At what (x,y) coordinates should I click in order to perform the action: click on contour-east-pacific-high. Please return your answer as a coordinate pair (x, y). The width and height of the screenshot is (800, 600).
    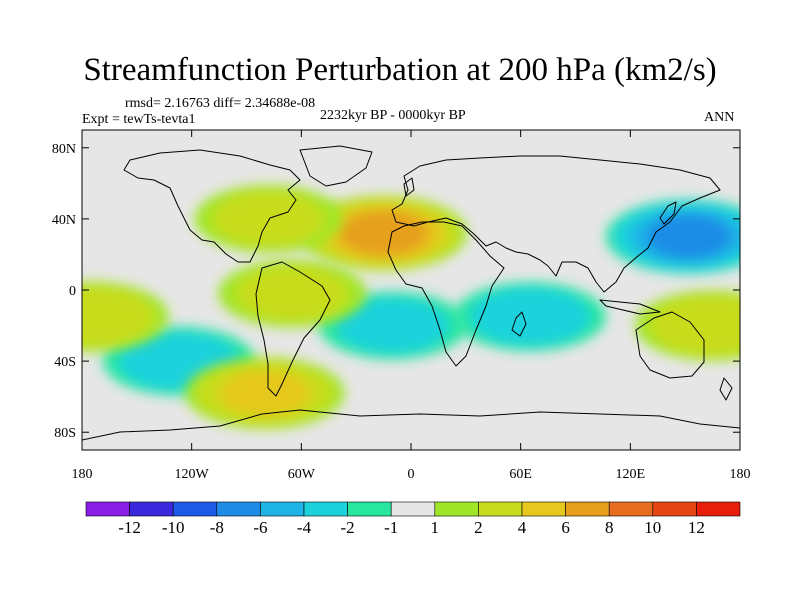
    Looking at the image, I should click on (125, 316).